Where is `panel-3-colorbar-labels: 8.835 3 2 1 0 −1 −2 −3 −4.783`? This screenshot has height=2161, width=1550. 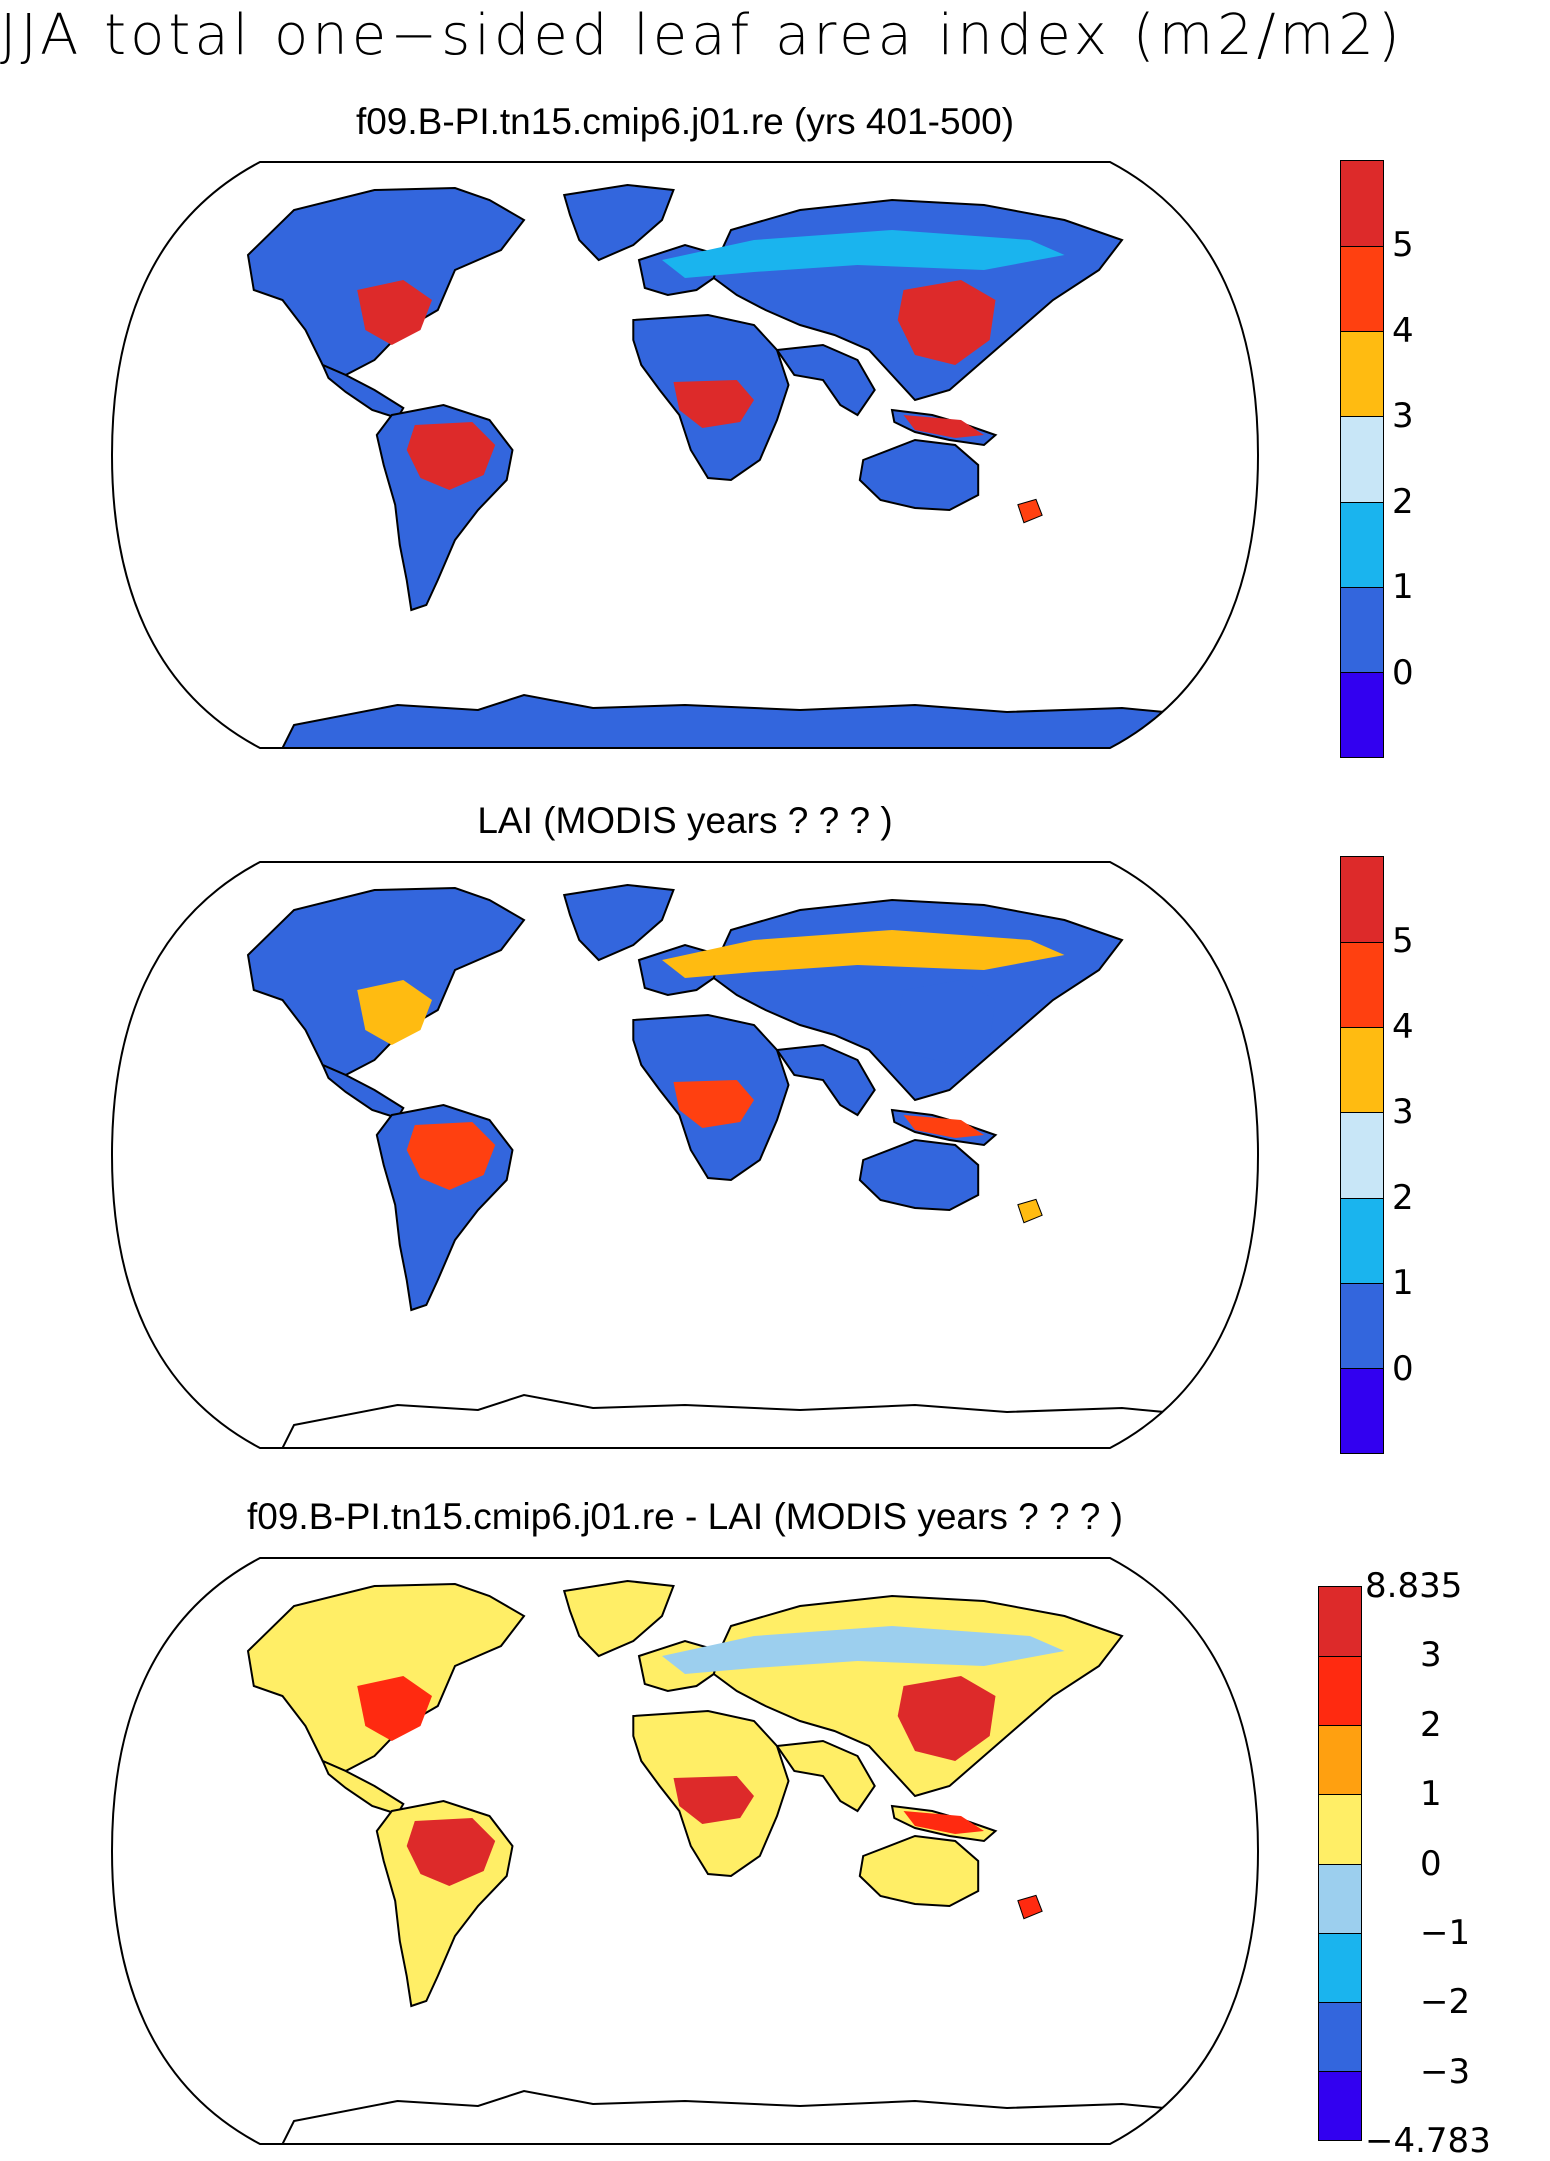 panel-3-colorbar-labels: 8.835 3 2 1 0 −1 −2 −3 −4.783 is located at coordinates (1440, 1863).